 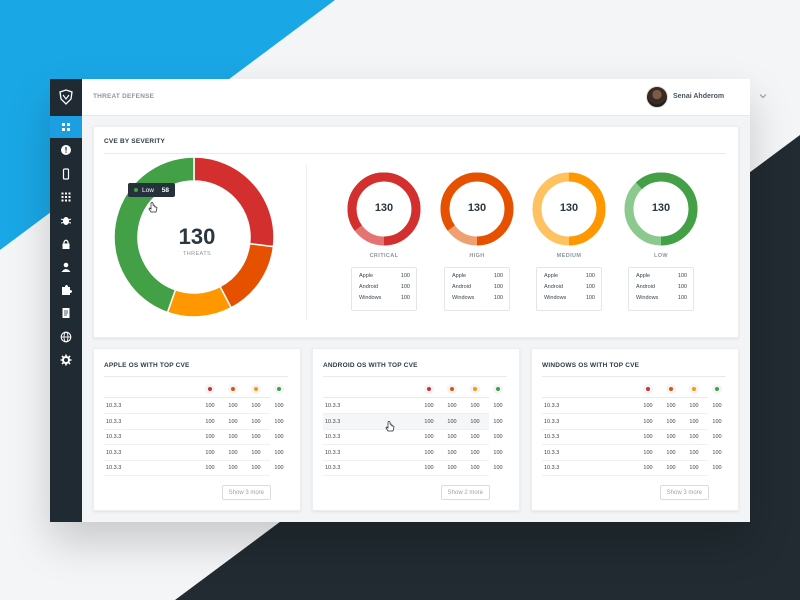 I want to click on sidebar-item-bug, so click(x=66, y=220).